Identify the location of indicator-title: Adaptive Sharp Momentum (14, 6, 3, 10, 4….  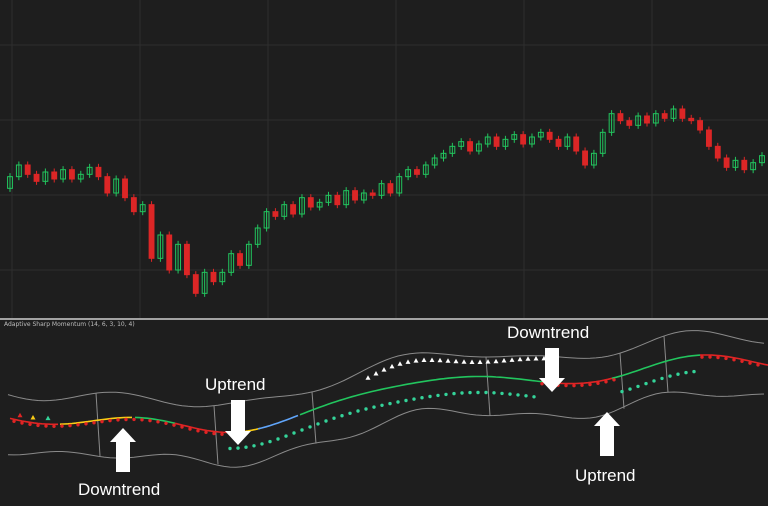
(69, 324).